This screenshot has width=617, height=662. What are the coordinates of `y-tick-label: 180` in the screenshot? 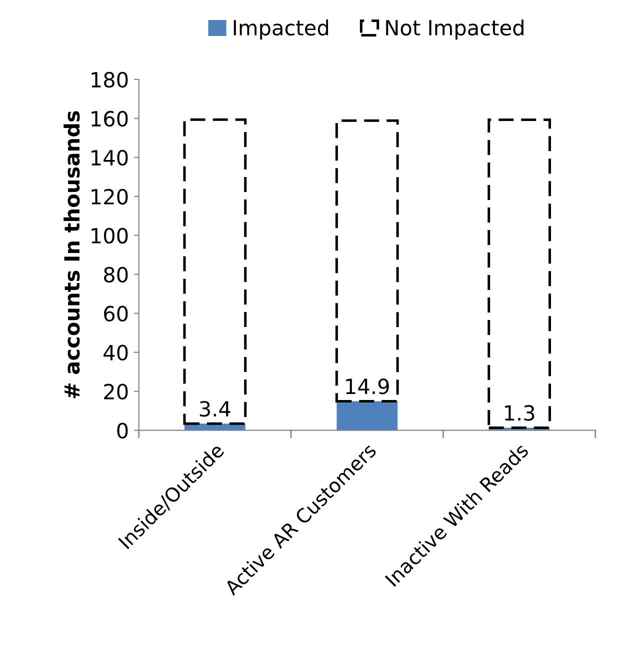 It's located at (110, 80).